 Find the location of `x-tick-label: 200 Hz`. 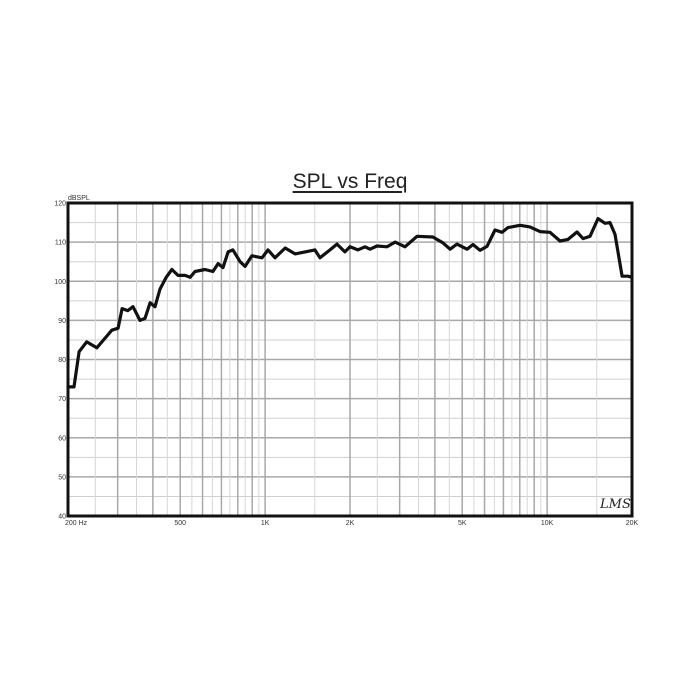

x-tick-label: 200 Hz is located at coordinates (76, 523).